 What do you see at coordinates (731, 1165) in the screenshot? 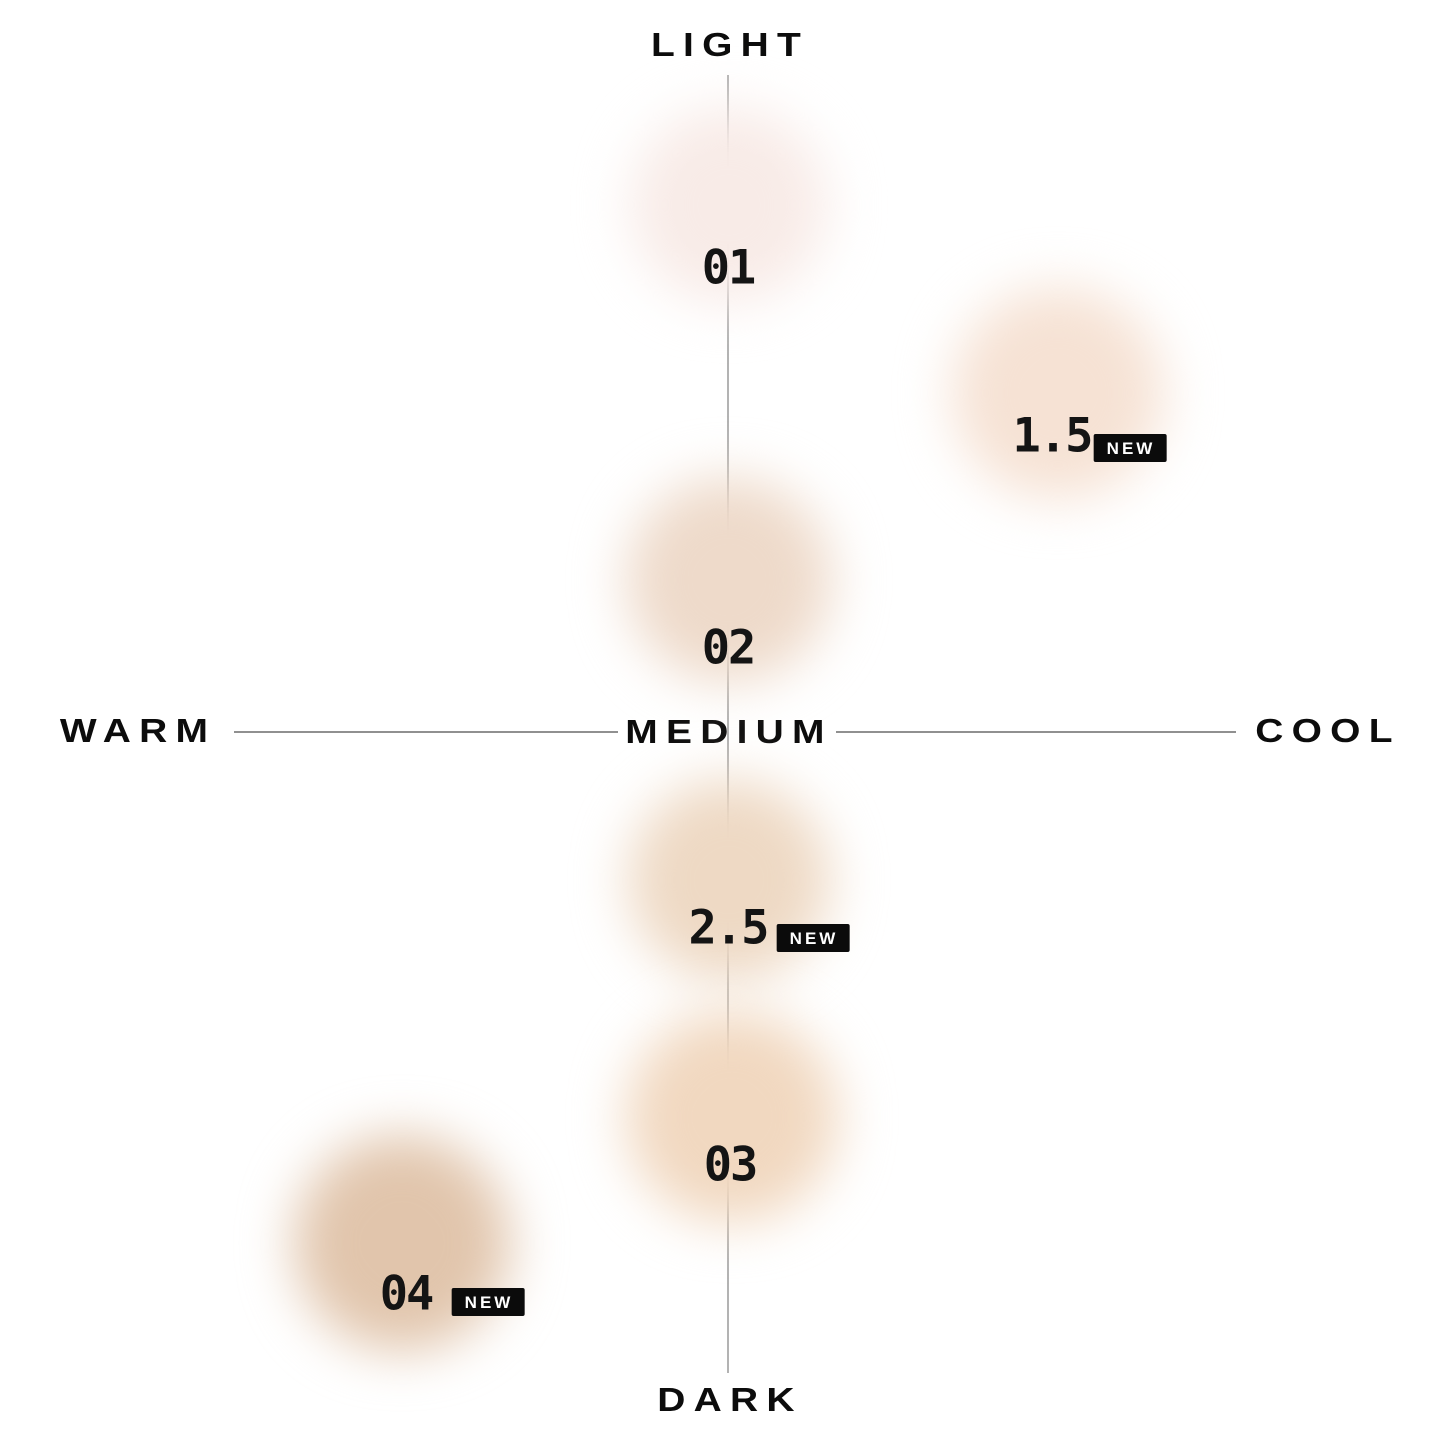
I see `shade-label: 03` at bounding box center [731, 1165].